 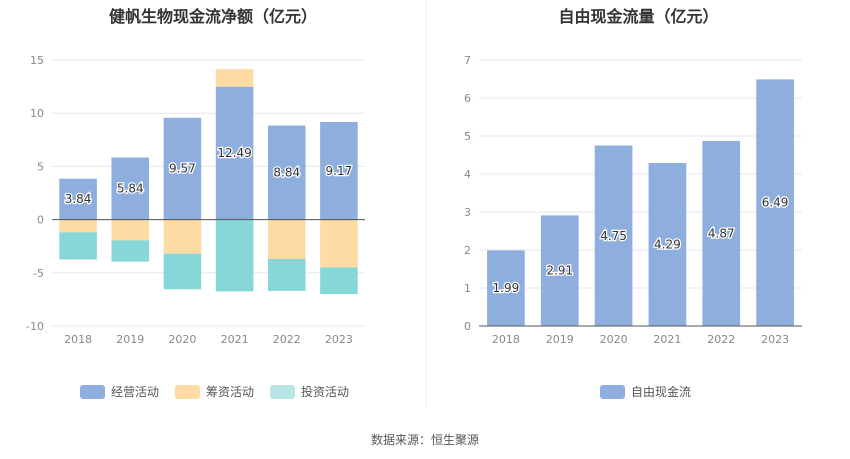 I want to click on bar-data-label: 3.84, so click(x=78, y=199).